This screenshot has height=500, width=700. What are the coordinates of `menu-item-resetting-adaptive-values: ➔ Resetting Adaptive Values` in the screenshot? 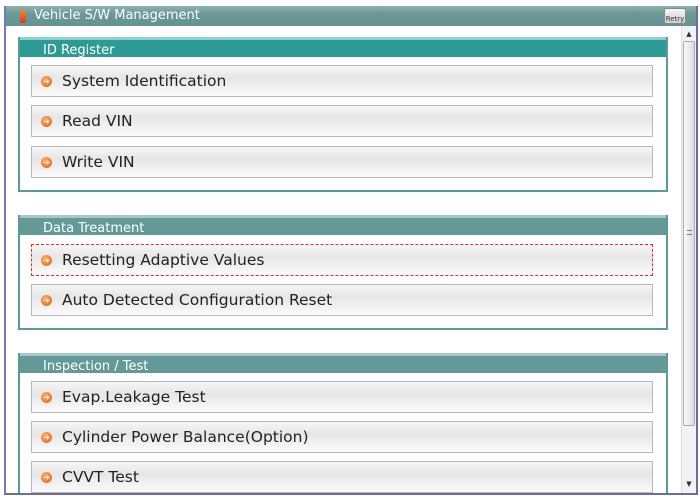 It's located at (342, 260).